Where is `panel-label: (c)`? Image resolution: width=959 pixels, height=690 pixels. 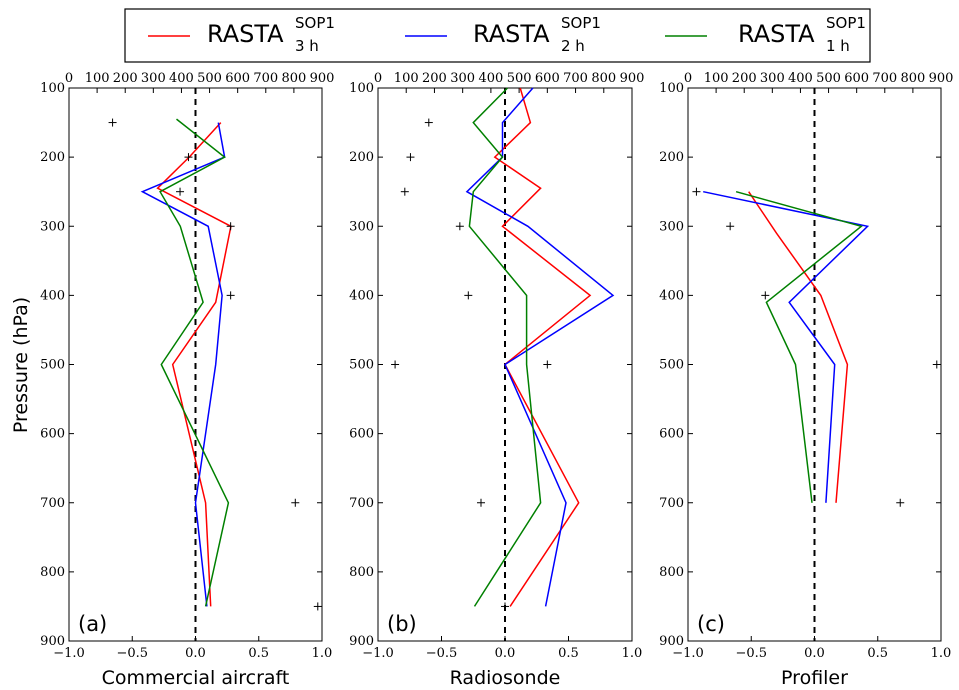
panel-label: (c) is located at coordinates (711, 624).